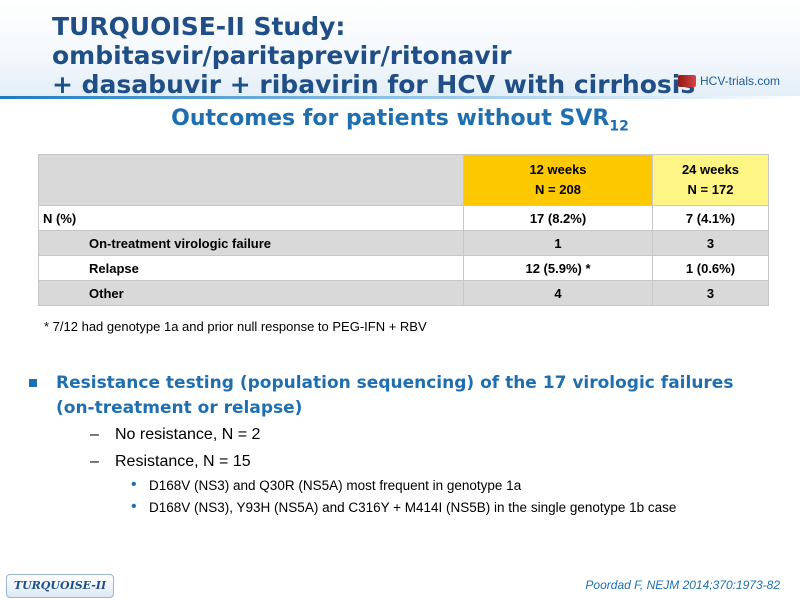  I want to click on table-cell: 7 (4.1%), so click(710, 218).